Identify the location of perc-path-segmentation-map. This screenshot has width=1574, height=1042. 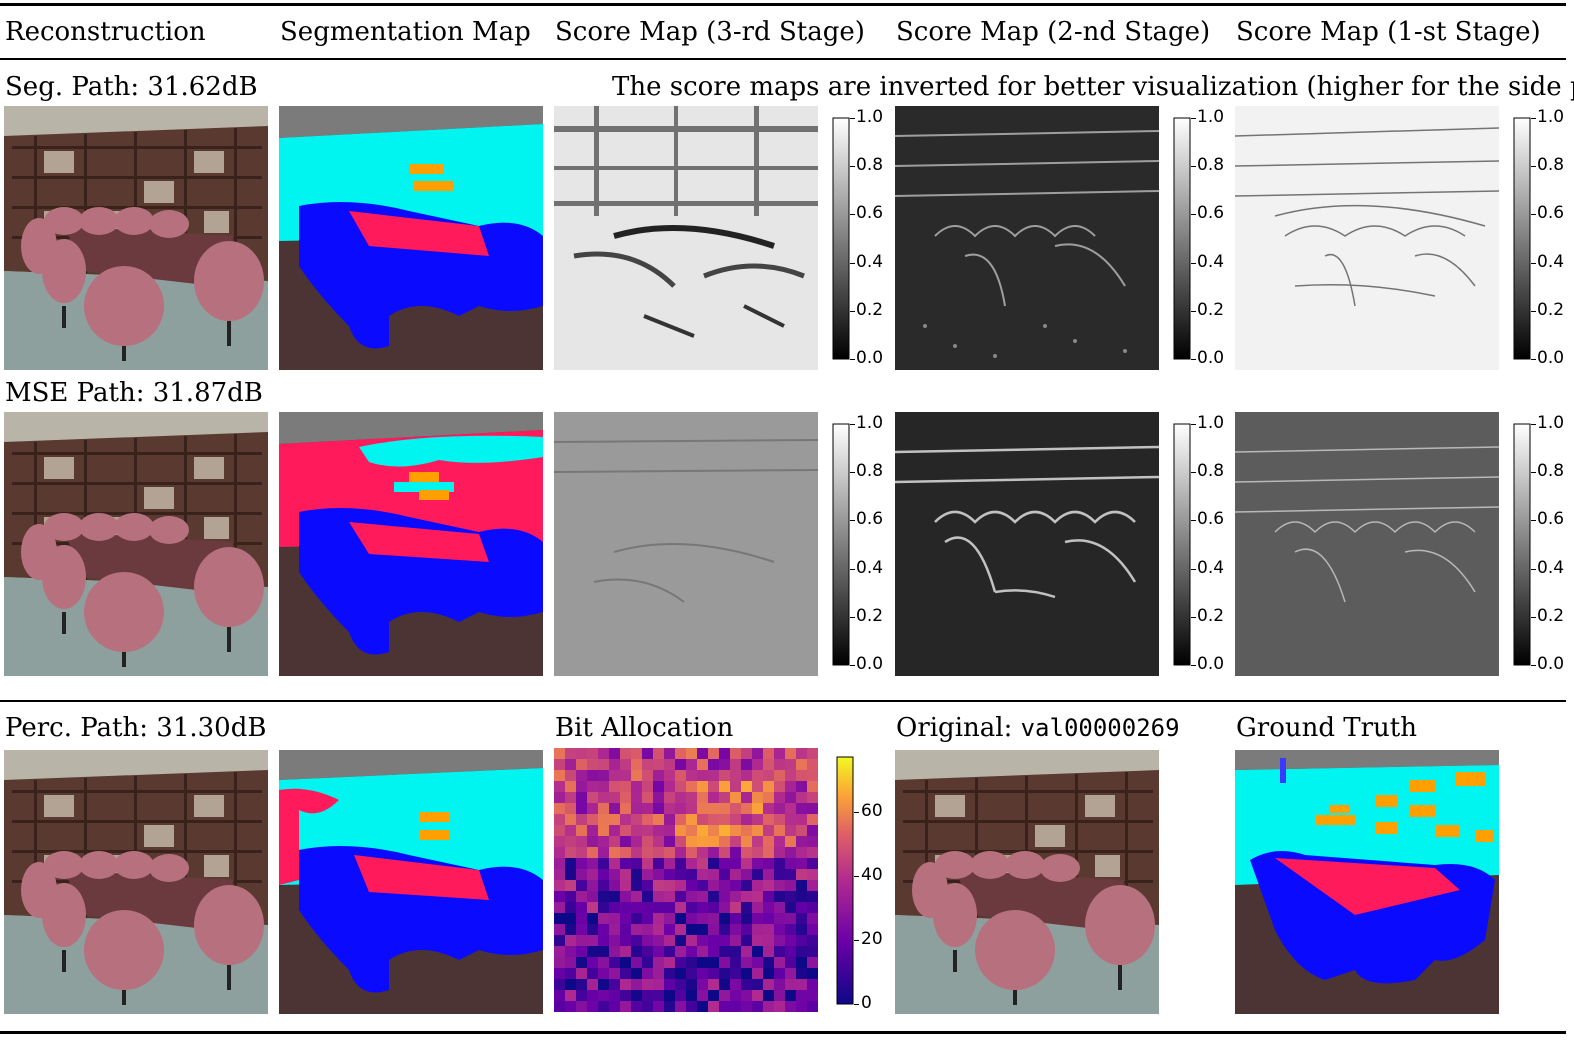
(411, 882).